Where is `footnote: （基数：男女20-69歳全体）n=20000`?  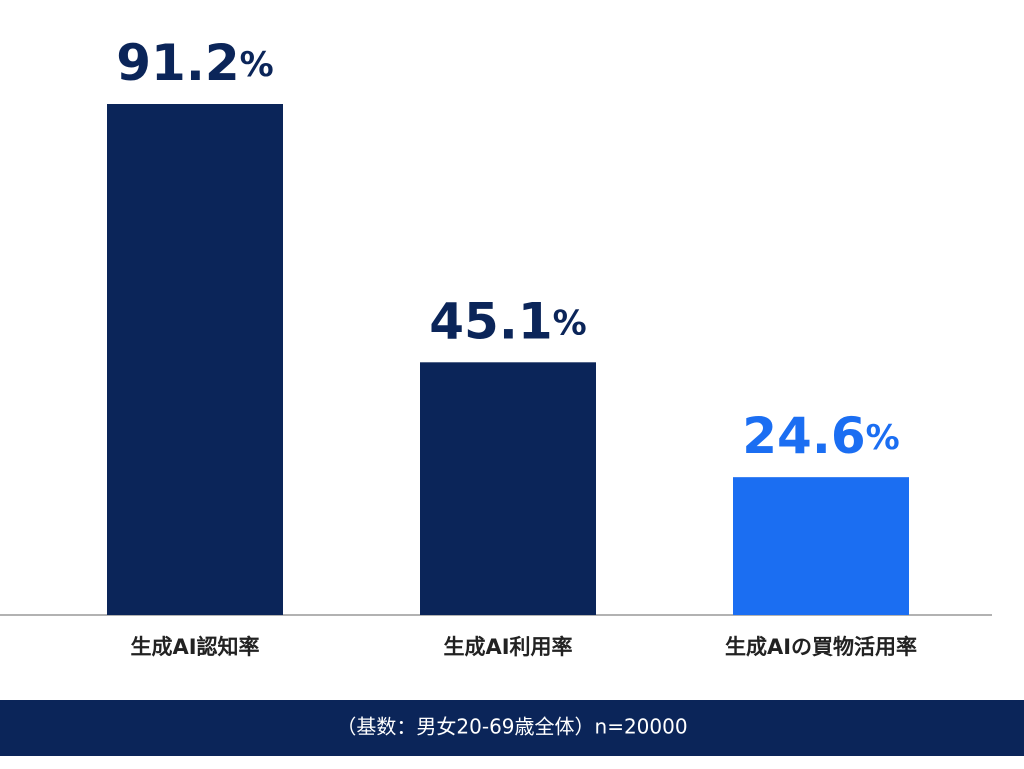
footnote: （基数：男女20-69歳全体）n=20000 is located at coordinates (511, 727).